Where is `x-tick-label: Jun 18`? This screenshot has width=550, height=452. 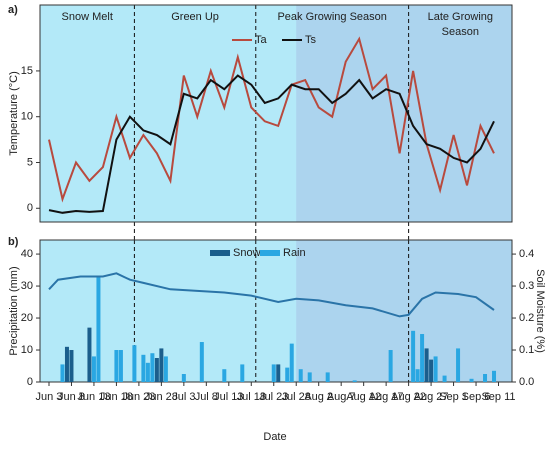 x-tick-label: Jun 18 is located at coordinates (116, 397).